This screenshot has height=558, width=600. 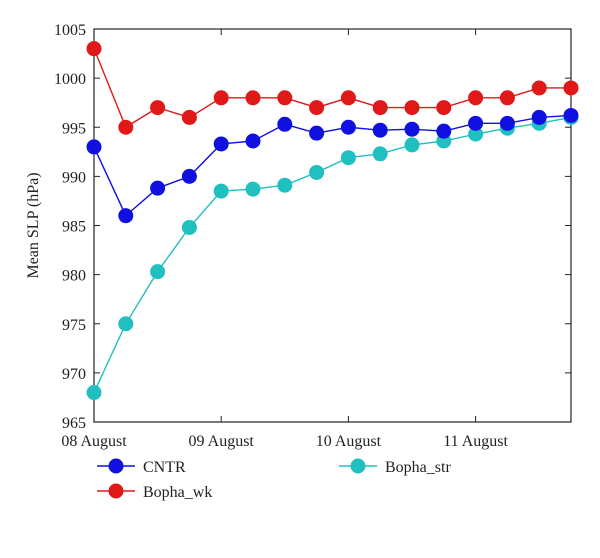 What do you see at coordinates (74, 227) in the screenshot?
I see `y-tick-label: 985` at bounding box center [74, 227].